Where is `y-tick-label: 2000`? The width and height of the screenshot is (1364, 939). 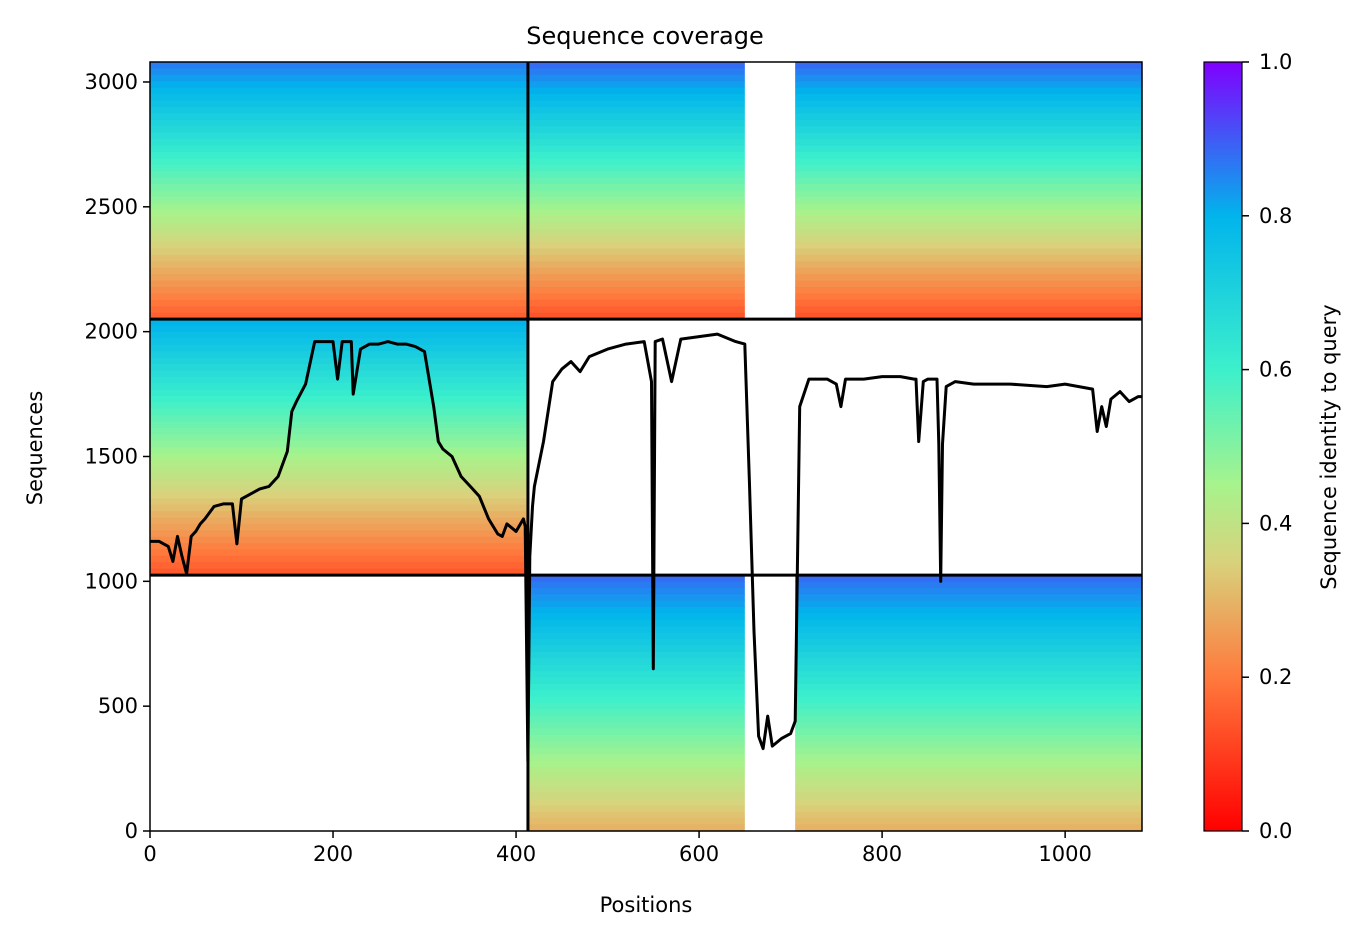
y-tick-label: 2000 is located at coordinates (111, 332).